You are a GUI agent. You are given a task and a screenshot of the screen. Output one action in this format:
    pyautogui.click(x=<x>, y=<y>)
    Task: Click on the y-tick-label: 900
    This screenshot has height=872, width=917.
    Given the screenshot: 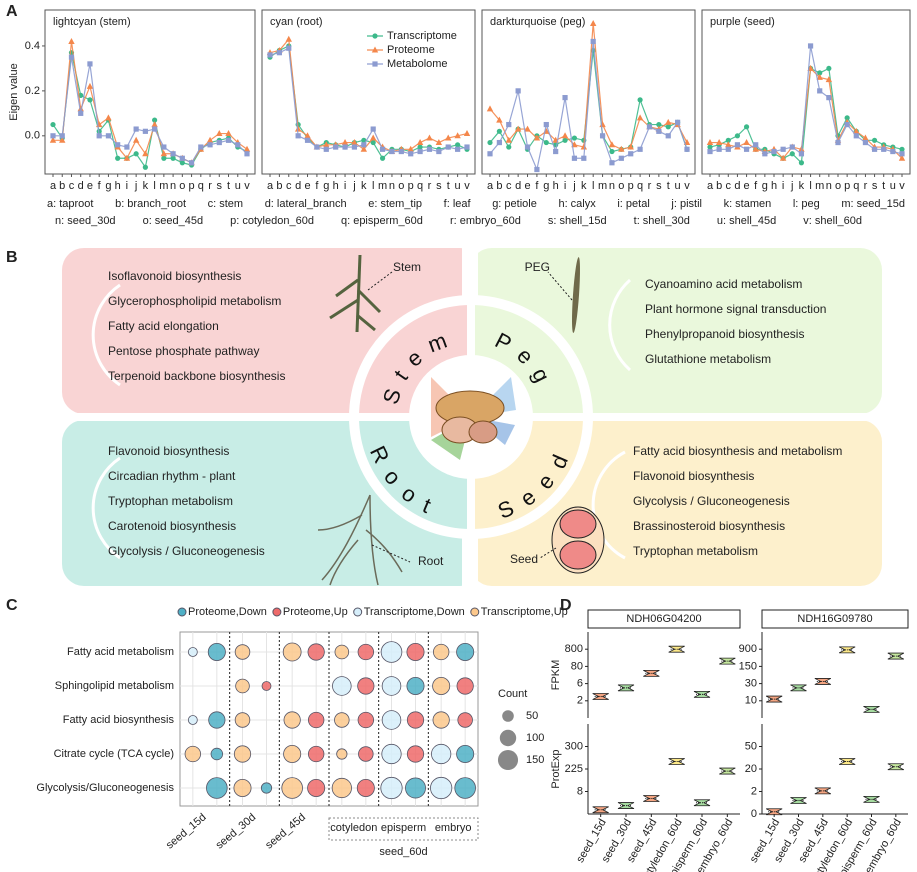 What is the action you would take?
    pyautogui.click(x=748, y=649)
    